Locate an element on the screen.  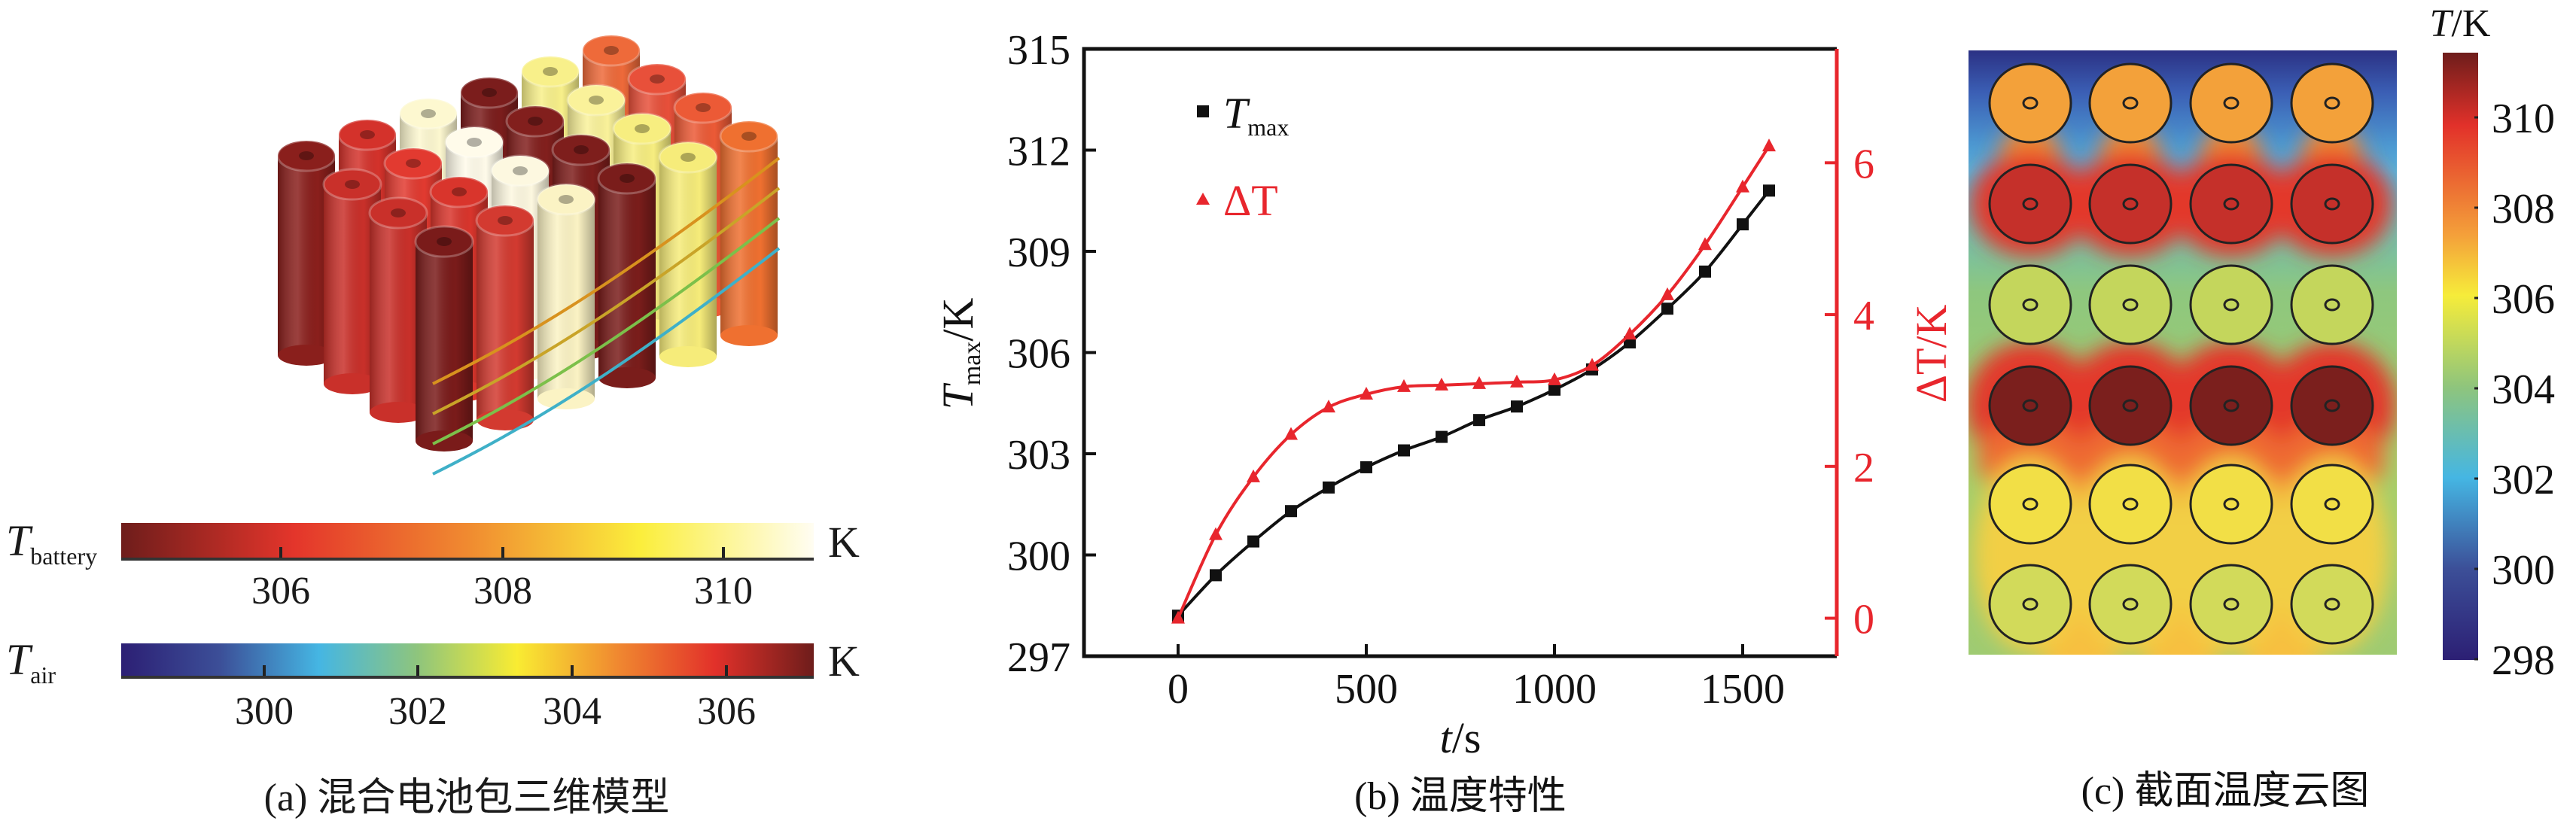
temperature-colorbar is located at coordinates (2461, 356).